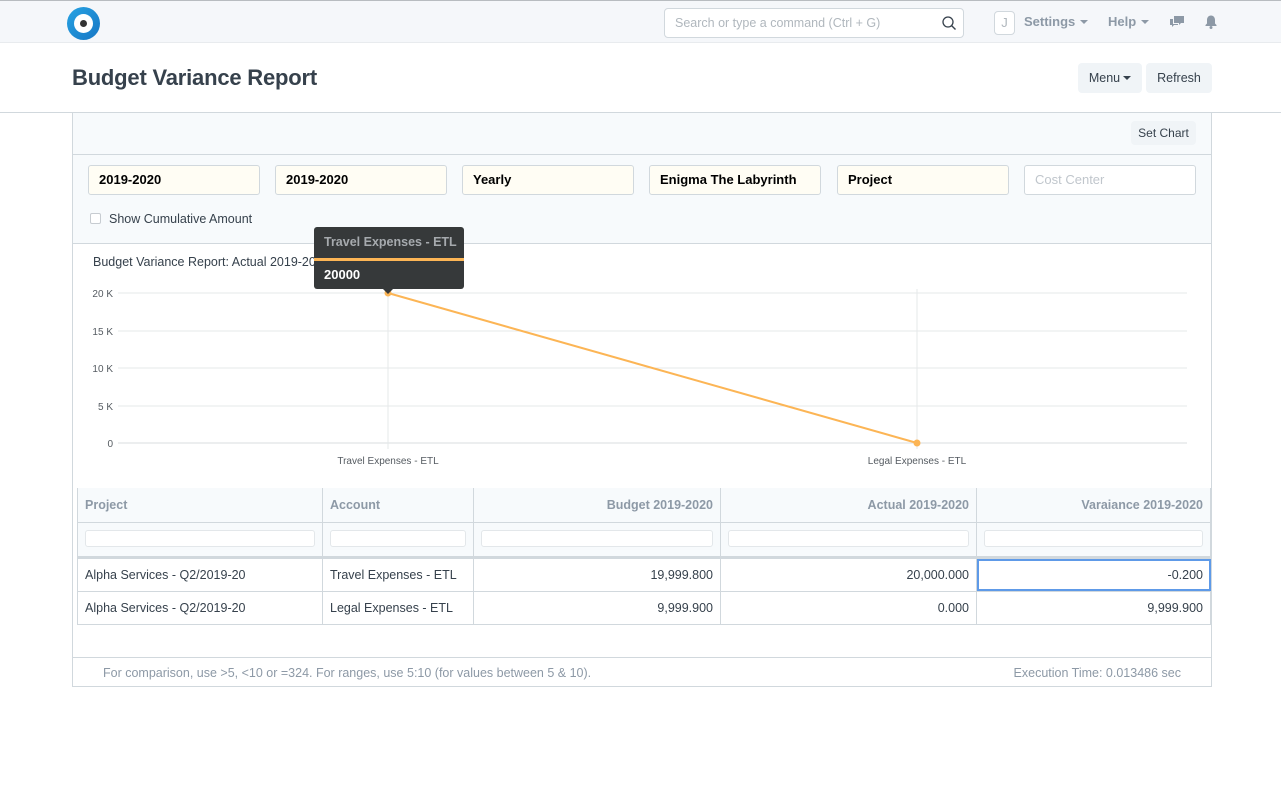 The image size is (1281, 800). I want to click on cell-variance: -0.200, so click(1094, 575).